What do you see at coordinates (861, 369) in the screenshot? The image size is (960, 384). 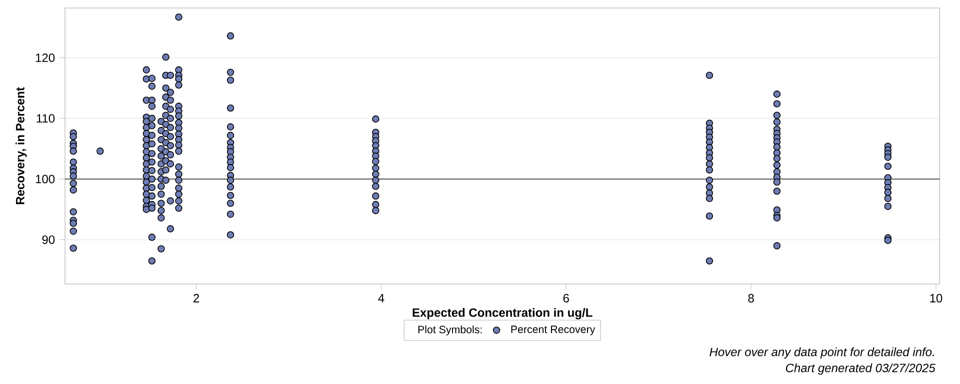 I see `text: Chart generated 03/27/2025` at bounding box center [861, 369].